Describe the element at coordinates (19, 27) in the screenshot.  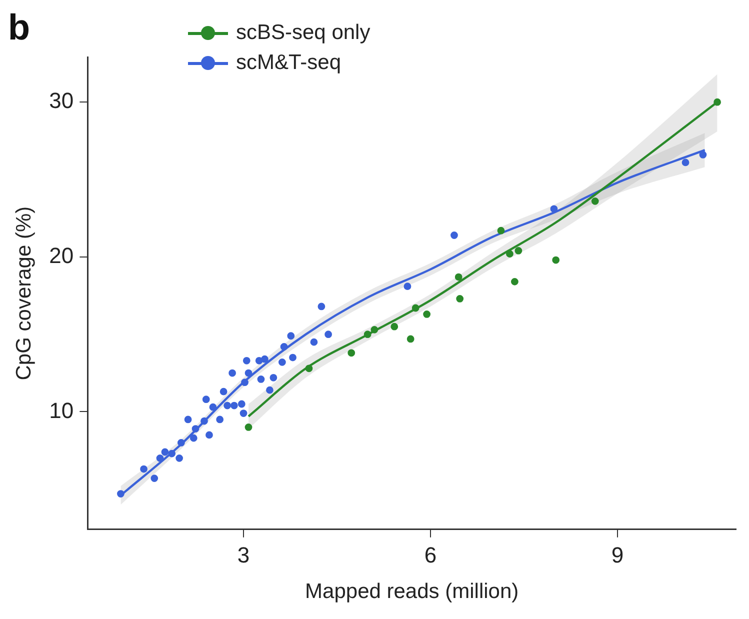
I see `chart-title: b` at that location.